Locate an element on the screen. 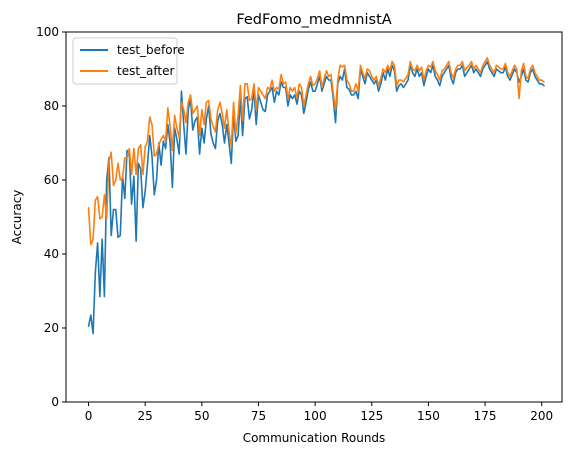  chart-title: FedFomo_medmnistA is located at coordinates (313, 20).